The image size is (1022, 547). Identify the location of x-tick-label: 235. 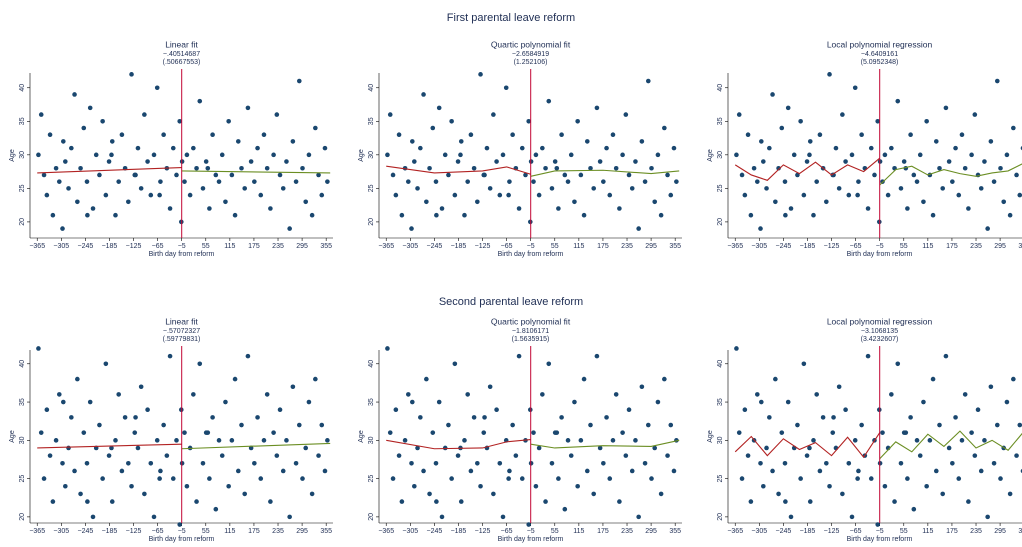
(627, 531).